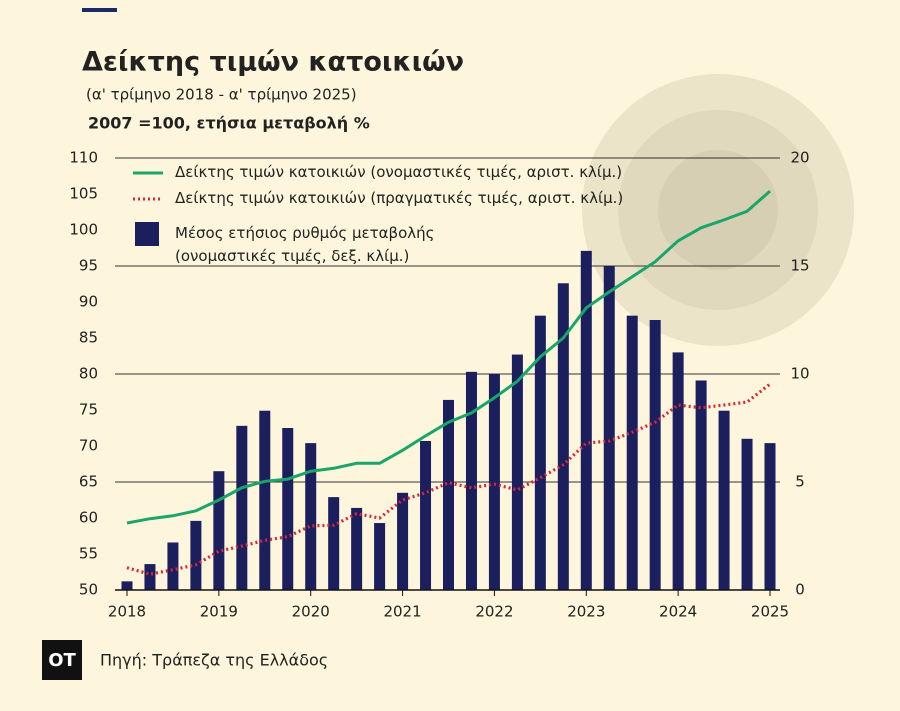  I want to click on y2-tick-label: 15, so click(799, 266).